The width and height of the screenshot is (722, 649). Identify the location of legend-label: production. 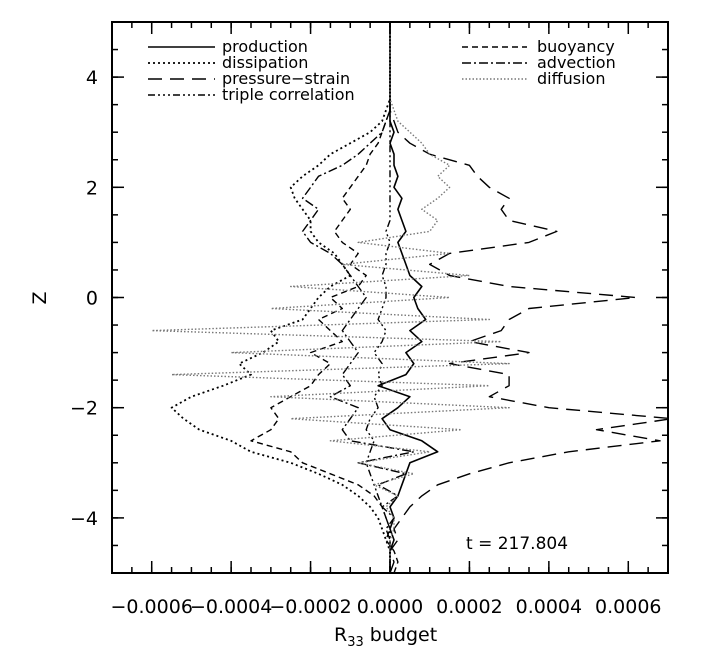
(265, 46).